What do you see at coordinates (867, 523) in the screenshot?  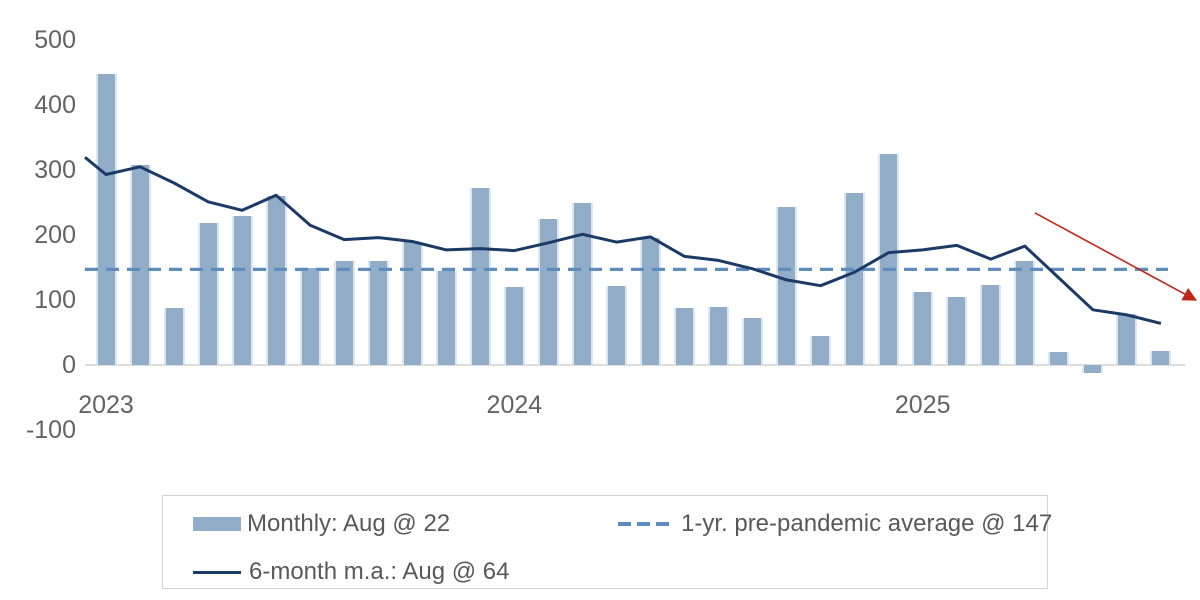 I see `legend-average-label: 1-yr. pre-pandemic average @ 147` at bounding box center [867, 523].